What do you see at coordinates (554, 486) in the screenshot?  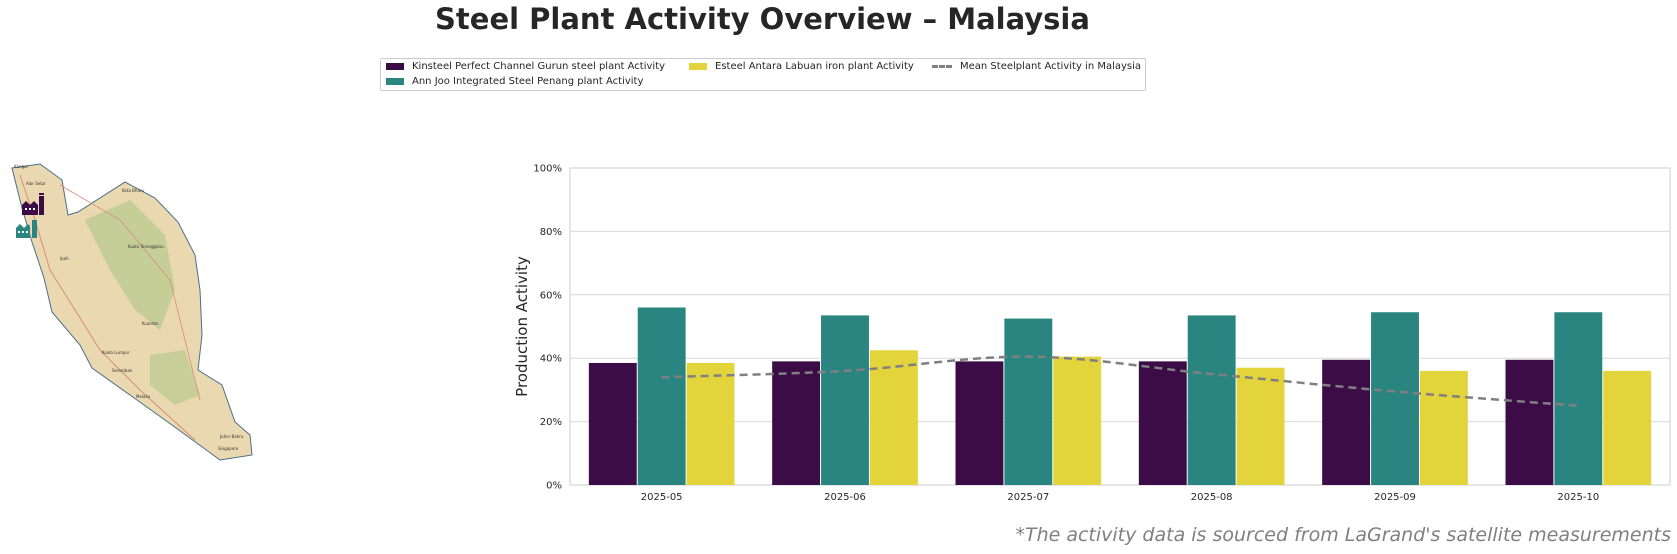 I see `y-tick-label: 0%` at bounding box center [554, 486].